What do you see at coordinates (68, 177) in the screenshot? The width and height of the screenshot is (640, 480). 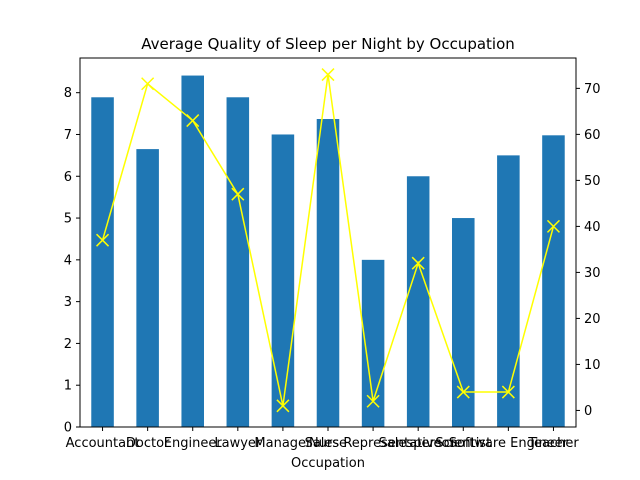 I see `left-tick-label: 6` at bounding box center [68, 177].